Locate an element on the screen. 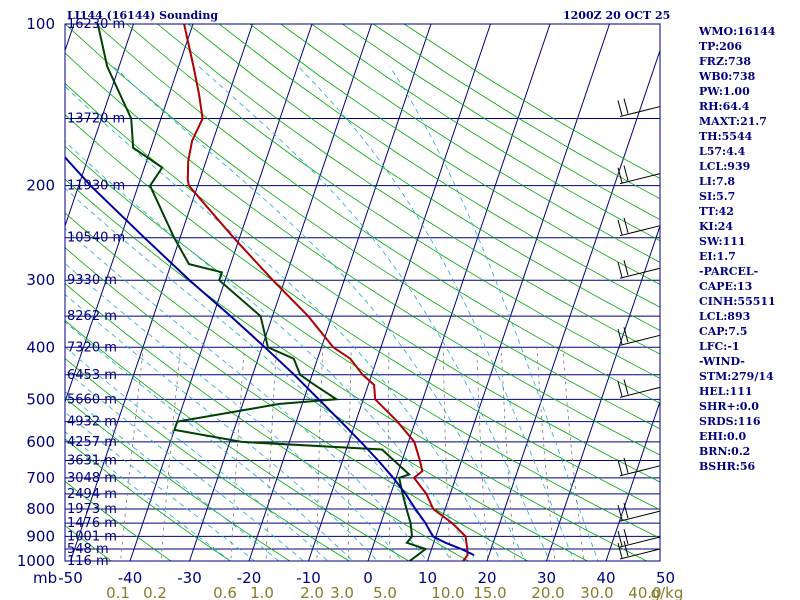  temperature-tick-label: 50 is located at coordinates (665, 578).